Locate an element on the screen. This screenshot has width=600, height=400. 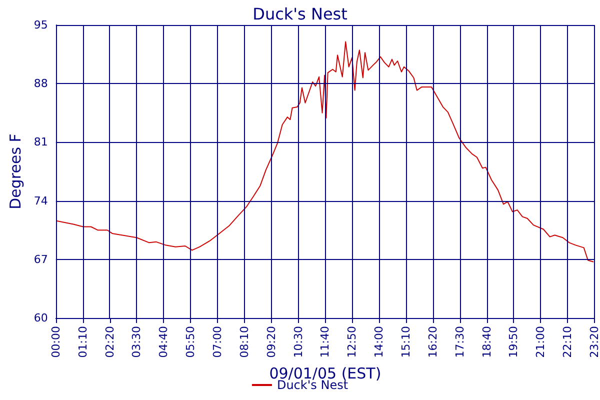
y-axis-title: Degrees F is located at coordinates (15, 172).